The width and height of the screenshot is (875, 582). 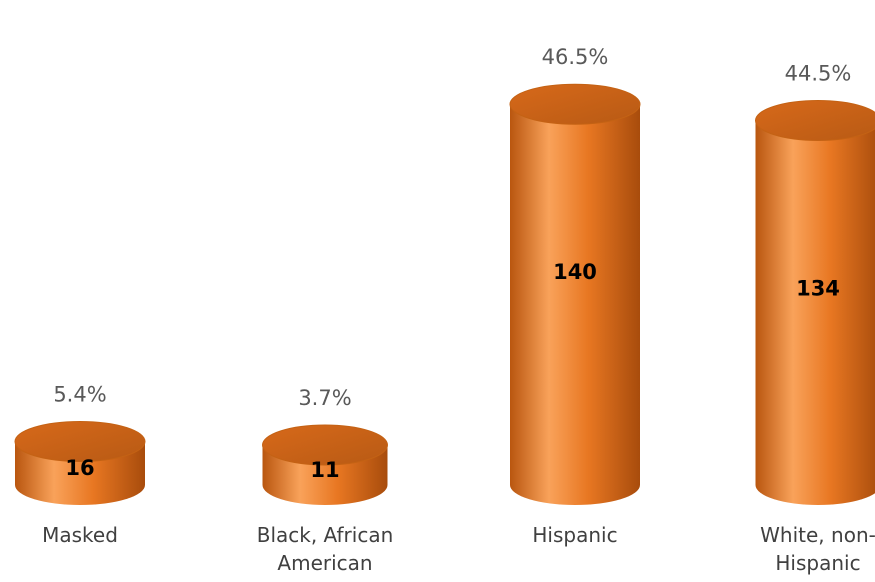 I want to click on category-label: Masked, so click(x=80, y=535).